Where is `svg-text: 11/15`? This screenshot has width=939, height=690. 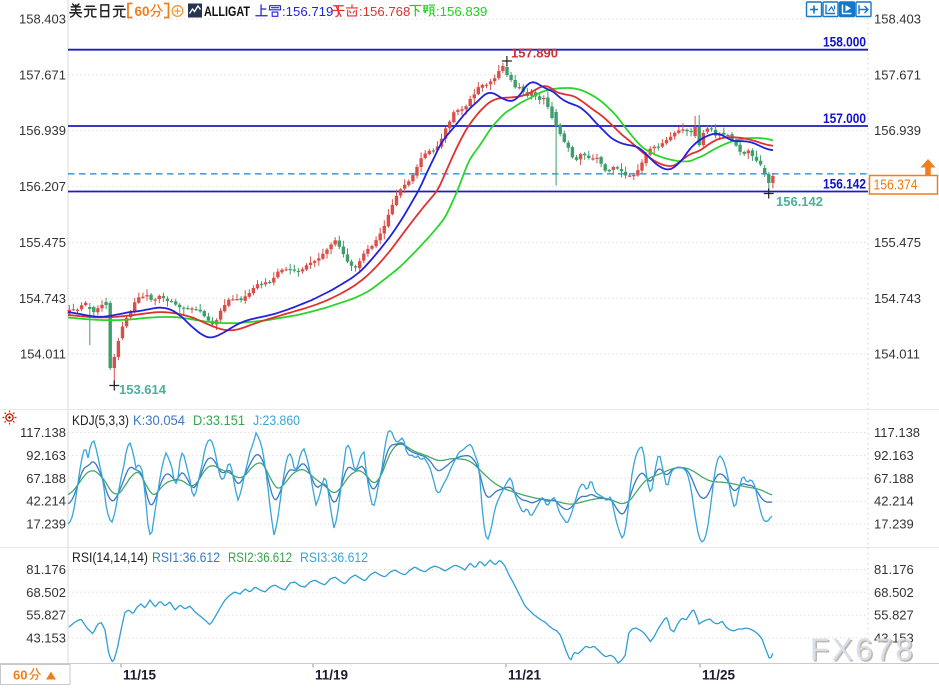
svg-text: 11/15 is located at coordinates (140, 675).